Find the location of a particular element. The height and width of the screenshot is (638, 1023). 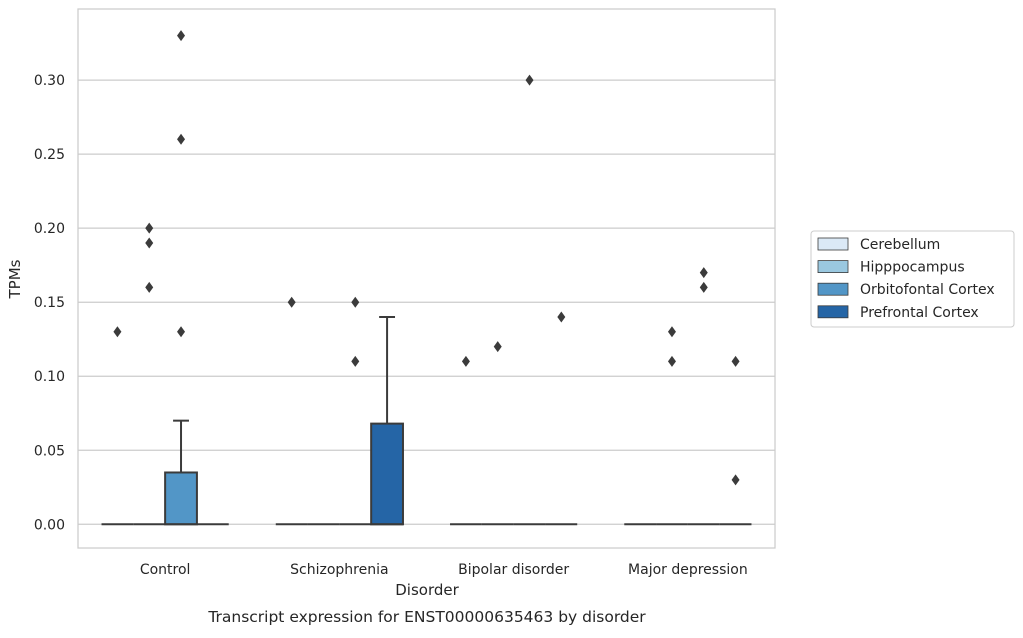

legend-label: Prefrontal Cortex is located at coordinates (919, 313).